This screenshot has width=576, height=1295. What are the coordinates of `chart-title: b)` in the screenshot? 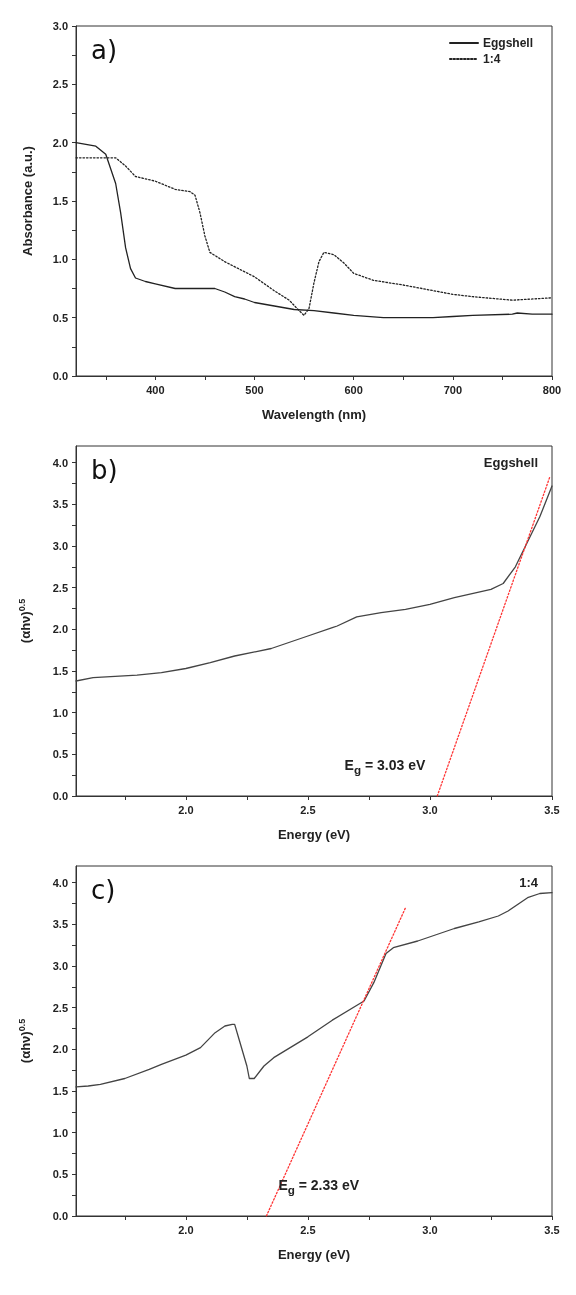 It's located at (104, 470).